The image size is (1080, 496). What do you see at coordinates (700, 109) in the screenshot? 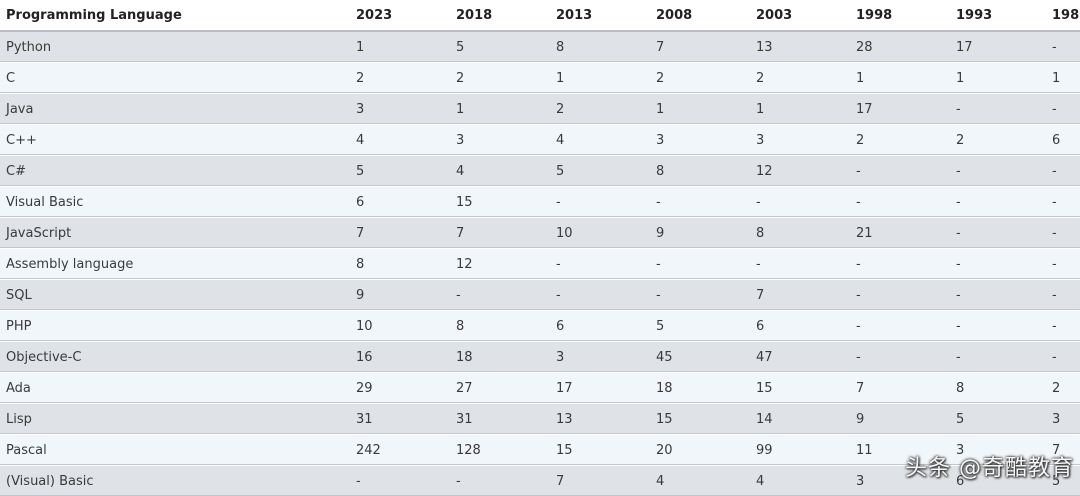
I see `cell-rank-2008: 1` at bounding box center [700, 109].